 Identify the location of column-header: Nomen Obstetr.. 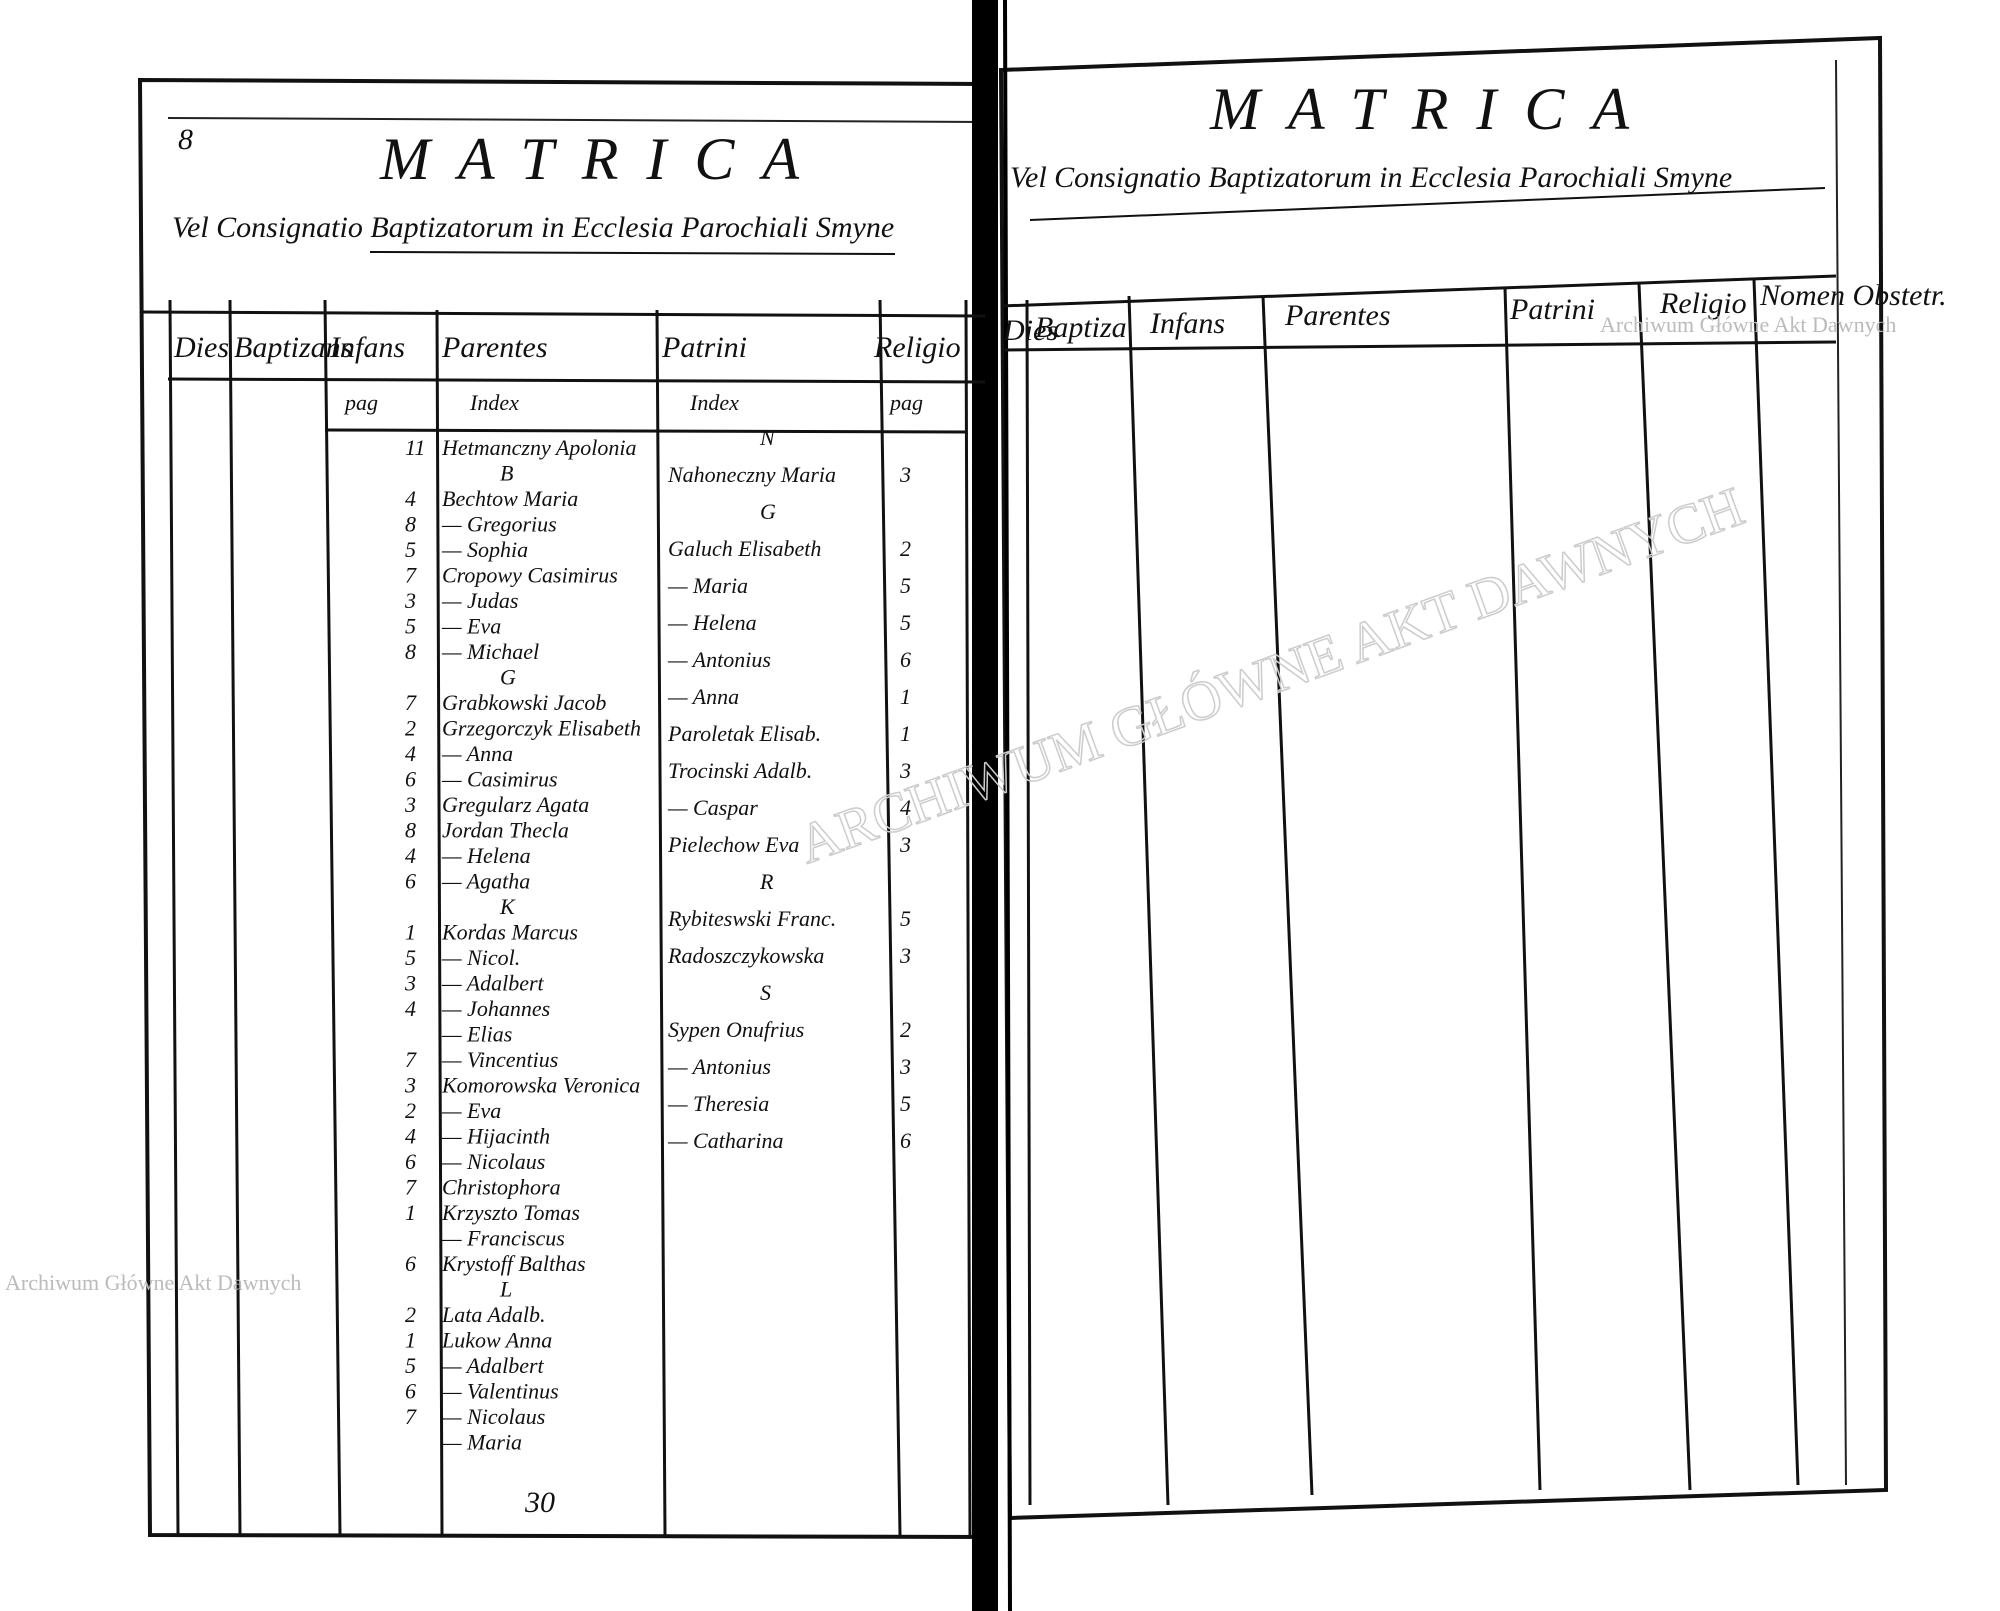
(1853, 295).